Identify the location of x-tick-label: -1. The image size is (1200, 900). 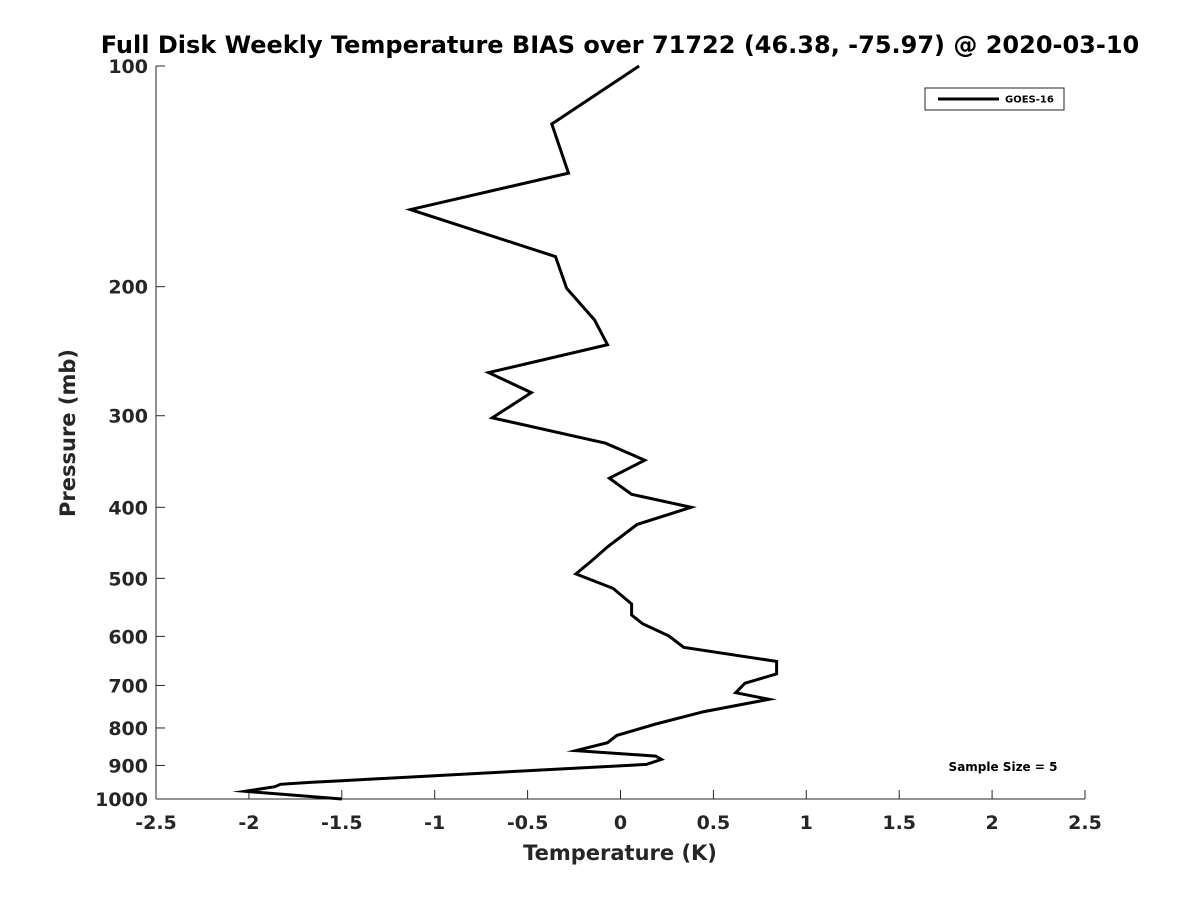
(434, 823).